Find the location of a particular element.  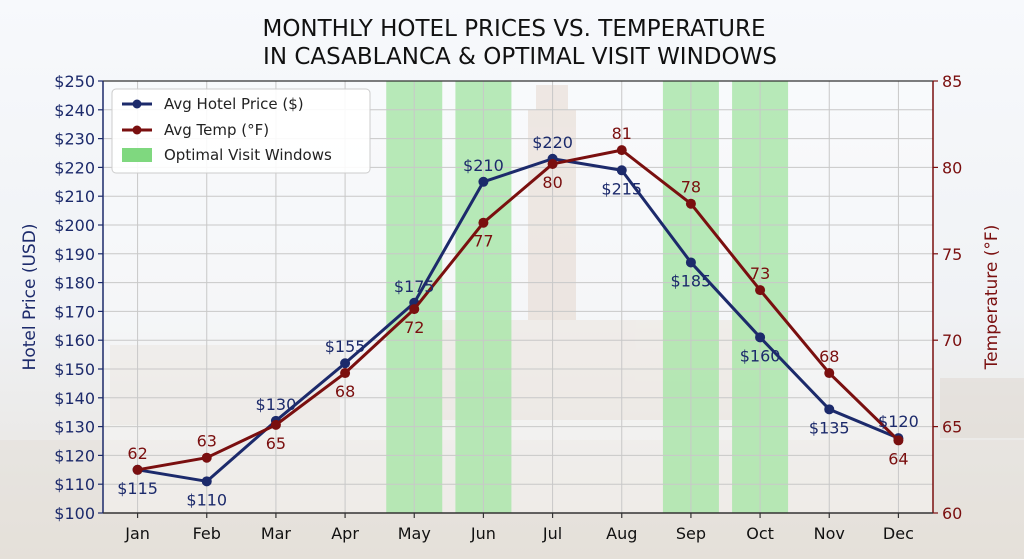

temp-label-mar: 65 is located at coordinates (276, 443).